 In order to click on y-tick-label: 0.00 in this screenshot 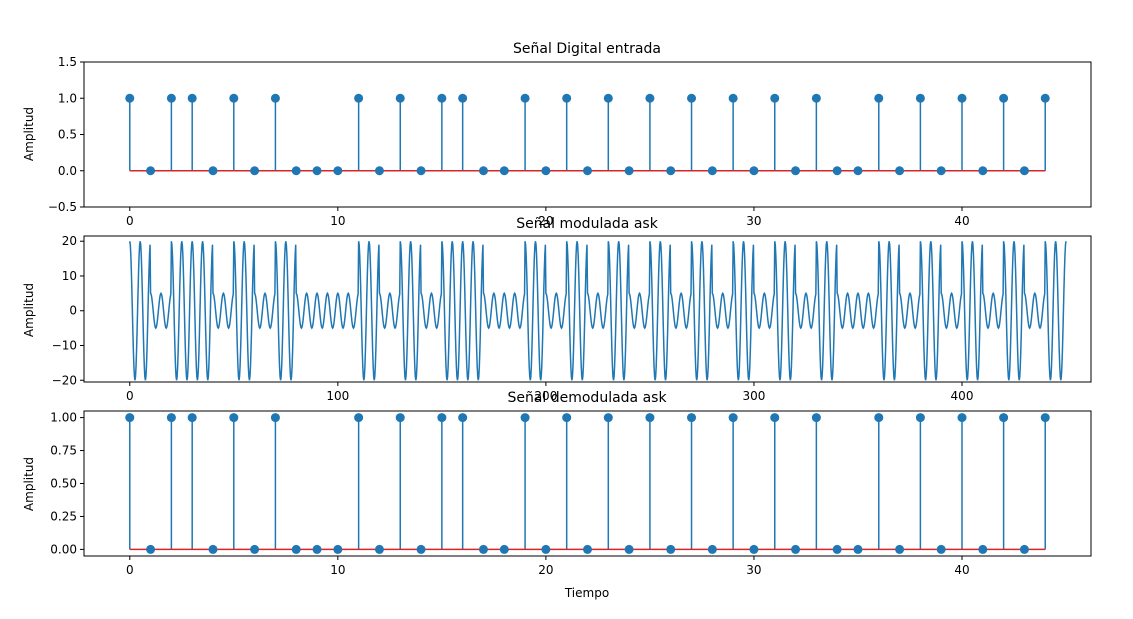, I will do `click(63, 549)`.